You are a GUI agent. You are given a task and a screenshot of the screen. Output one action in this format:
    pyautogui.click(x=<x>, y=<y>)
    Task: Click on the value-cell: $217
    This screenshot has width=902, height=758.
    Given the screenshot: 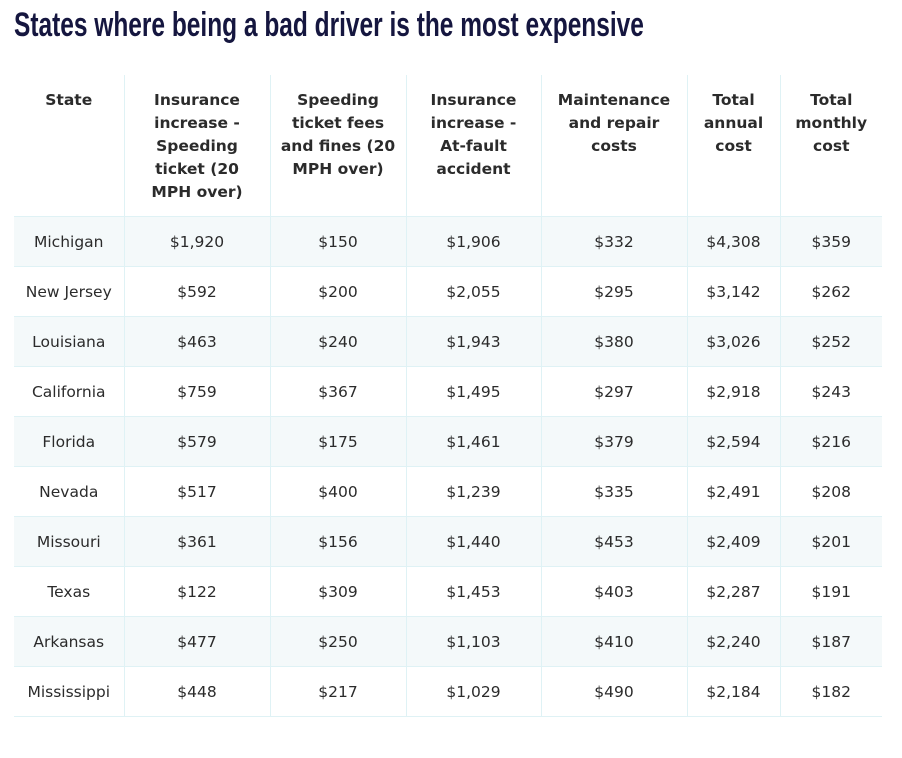 What is the action you would take?
    pyautogui.click(x=337, y=691)
    